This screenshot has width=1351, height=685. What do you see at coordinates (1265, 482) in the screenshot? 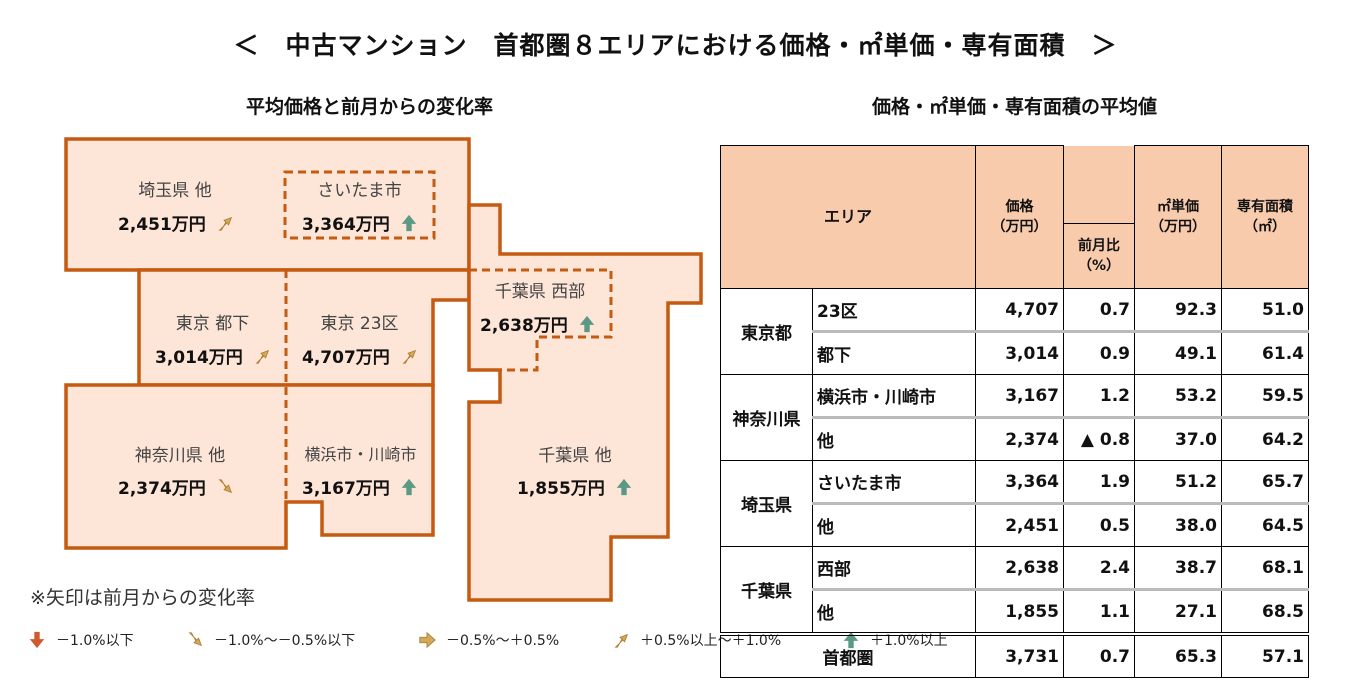
I see `size-cell: 65.7` at bounding box center [1265, 482].